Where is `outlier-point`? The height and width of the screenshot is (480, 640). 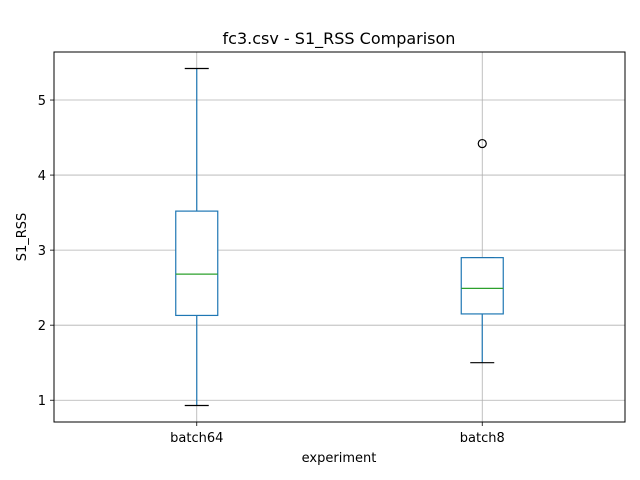 outlier-point is located at coordinates (482, 143).